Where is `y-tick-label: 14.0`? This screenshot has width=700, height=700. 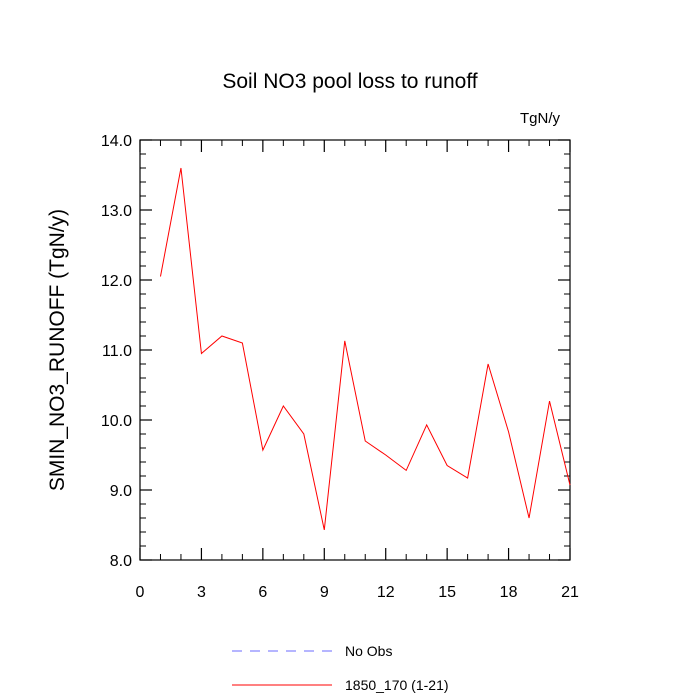 y-tick-label: 14.0 is located at coordinates (116, 141).